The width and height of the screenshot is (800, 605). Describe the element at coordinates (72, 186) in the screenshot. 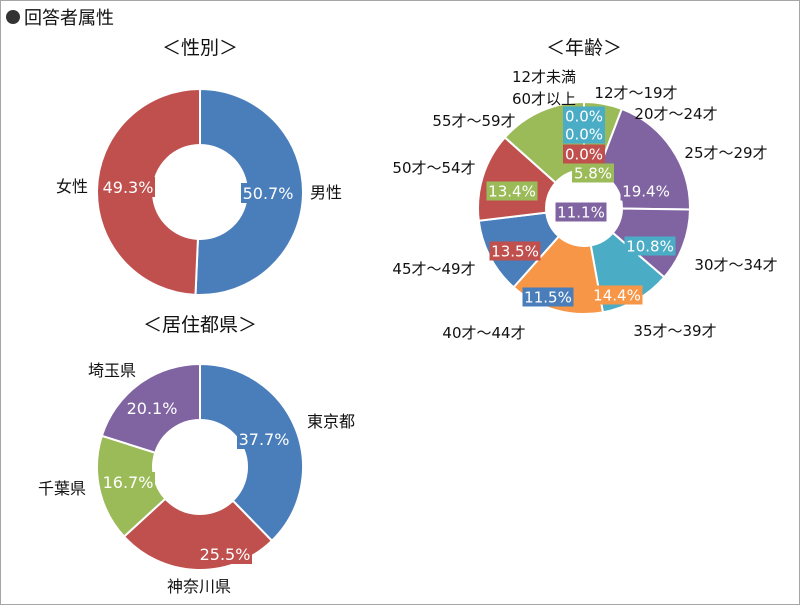

I see `gender-category-label: 女性` at that location.